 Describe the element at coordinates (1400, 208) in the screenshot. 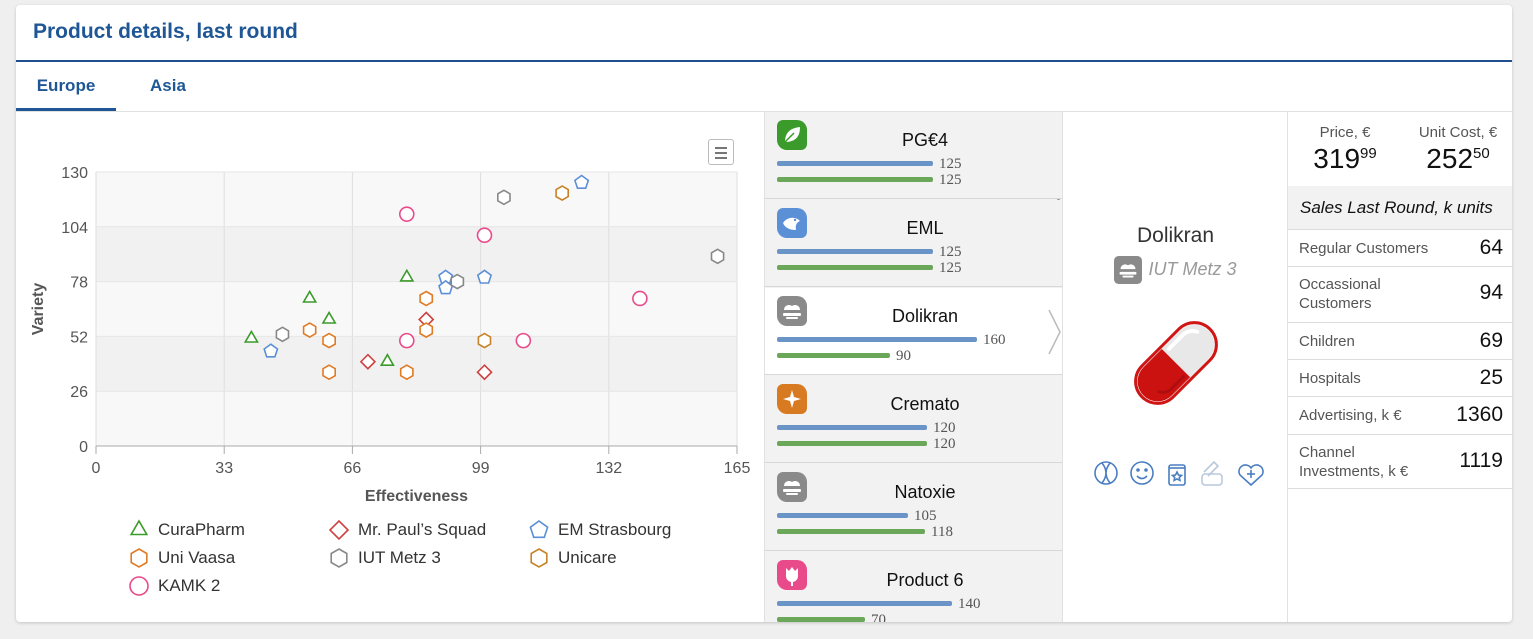

I see `sales-heading: Sales Last Round, k units` at that location.